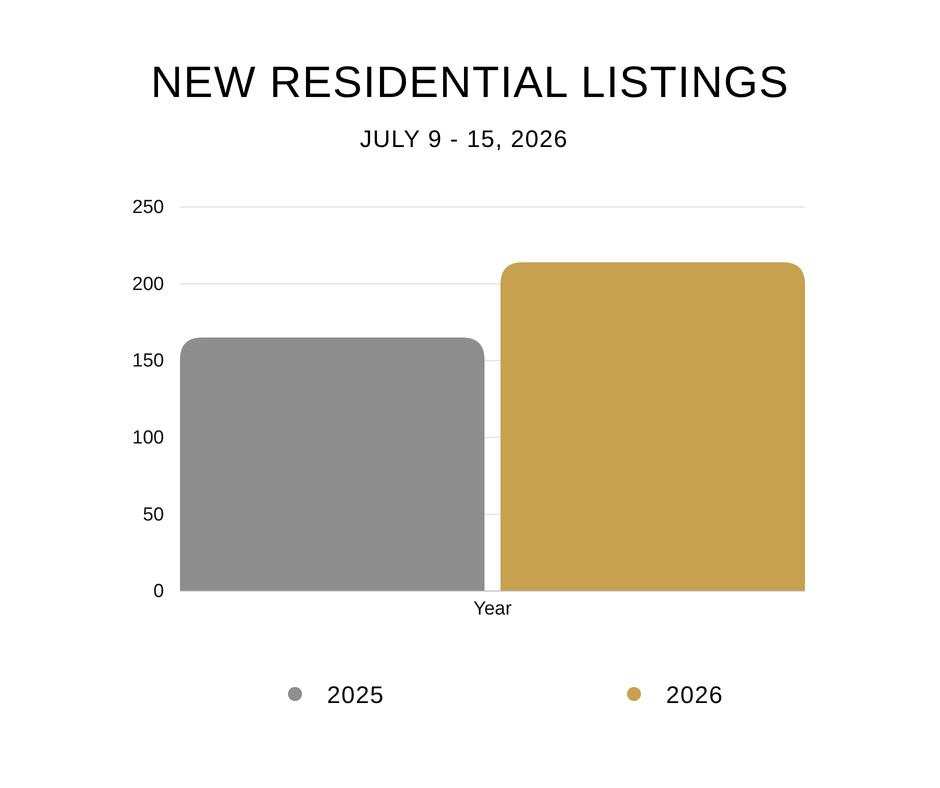 The width and height of the screenshot is (940, 788). Describe the element at coordinates (148, 284) in the screenshot. I see `y-tick-label: 200` at that location.